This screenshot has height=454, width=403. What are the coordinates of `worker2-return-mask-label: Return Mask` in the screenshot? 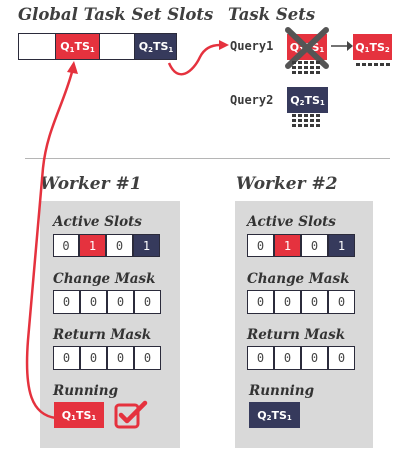 It's located at (296, 335).